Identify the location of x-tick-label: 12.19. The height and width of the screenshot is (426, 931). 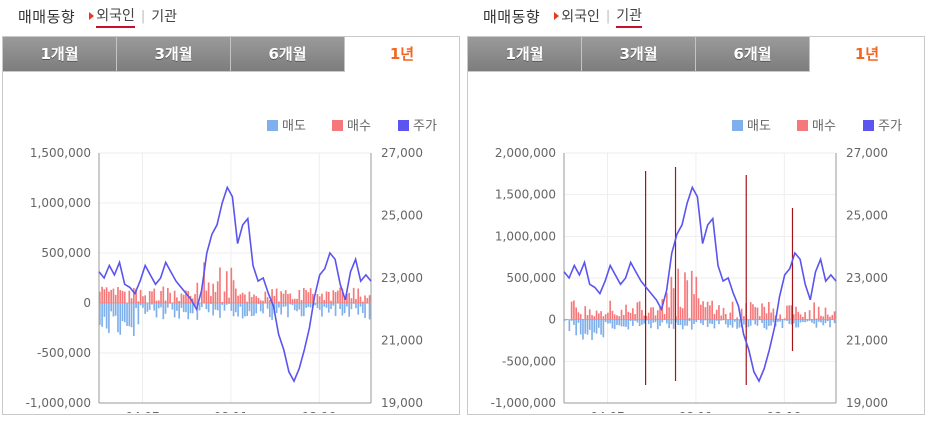
(784, 411).